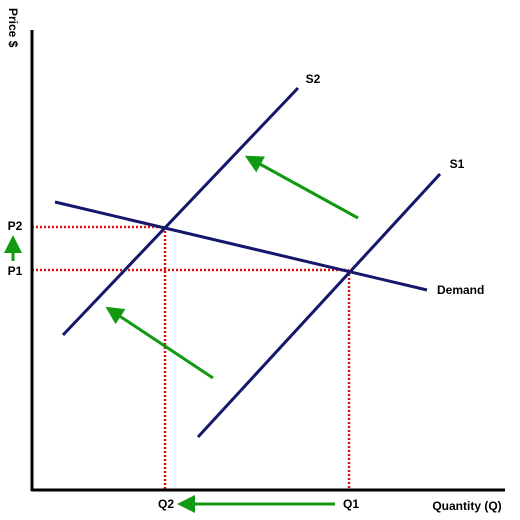  What do you see at coordinates (457, 164) in the screenshot?
I see `supply-1-label: S1` at bounding box center [457, 164].